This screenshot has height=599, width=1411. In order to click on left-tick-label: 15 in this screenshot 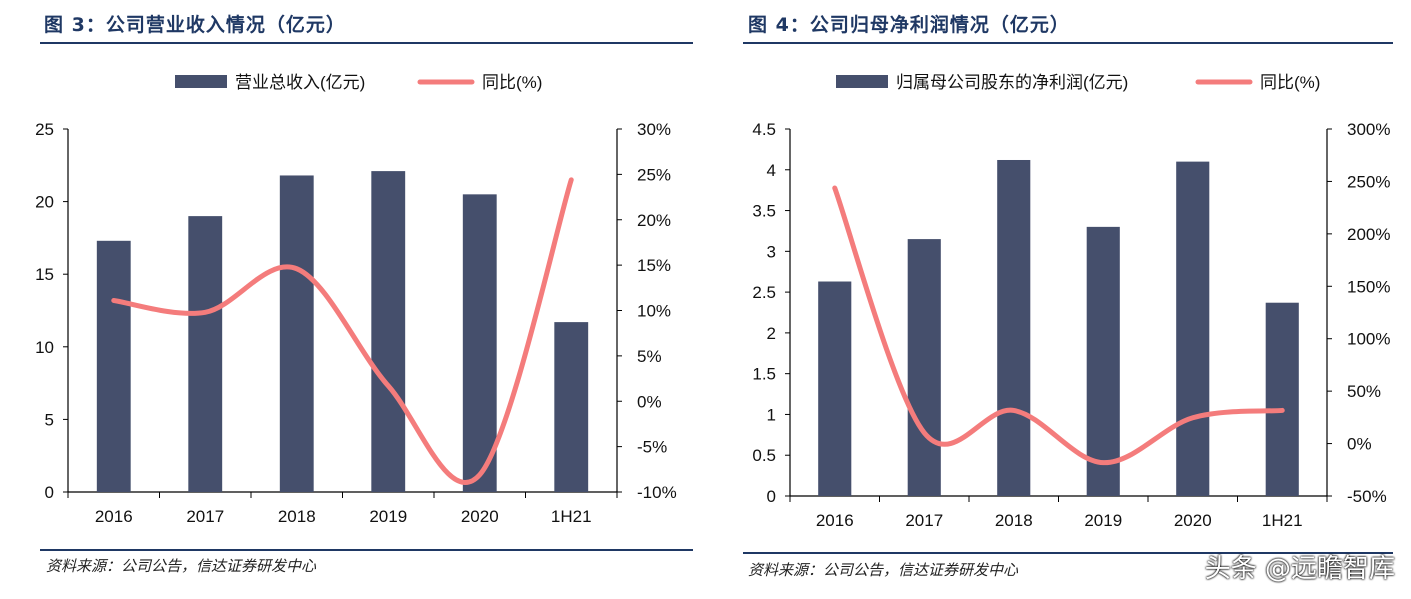, I will do `click(44, 274)`.